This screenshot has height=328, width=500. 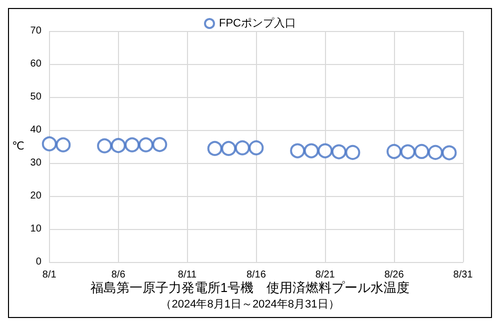 I want to click on y-tick-label: 20, so click(x=36, y=196).